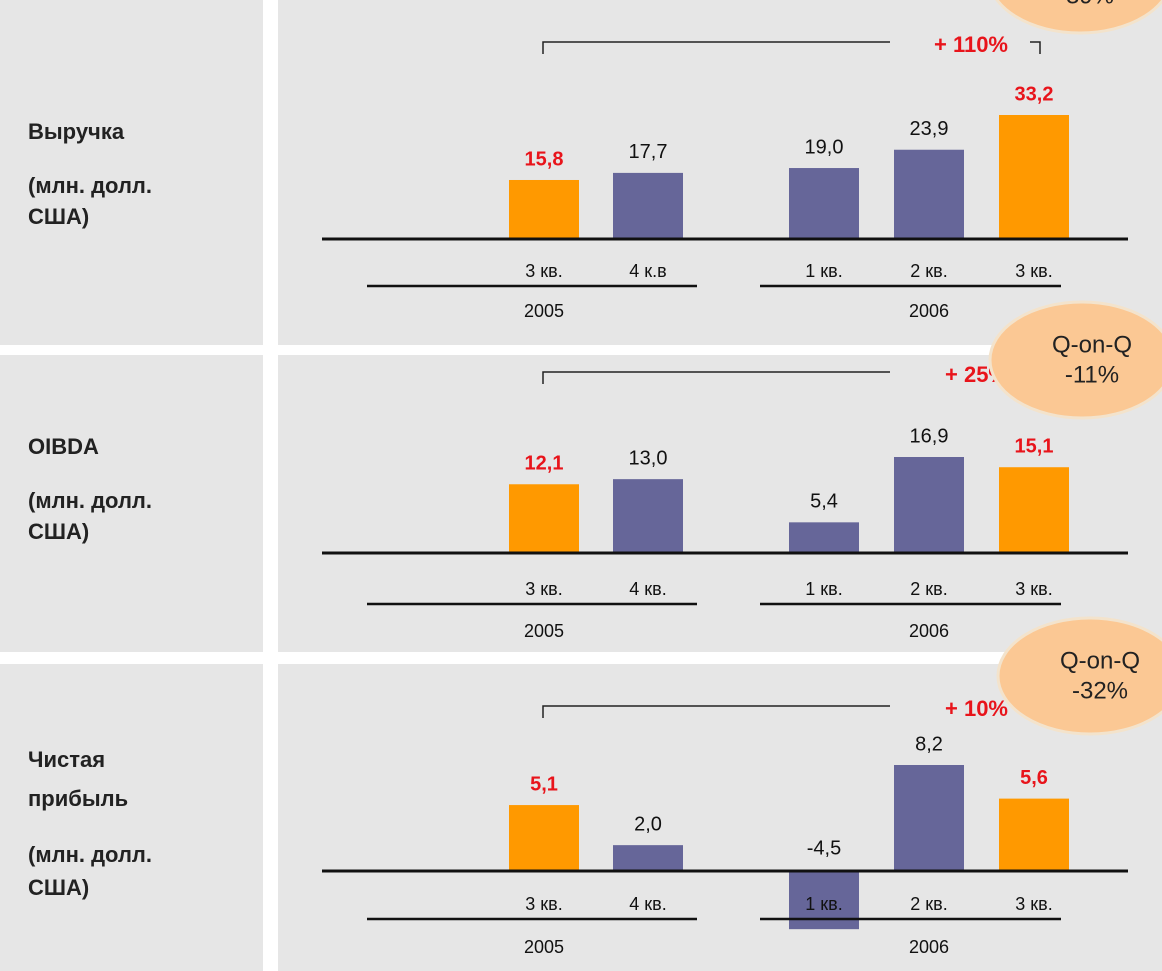 This screenshot has width=1162, height=971. I want to click on callout-text: 39%, so click(1090, 4).